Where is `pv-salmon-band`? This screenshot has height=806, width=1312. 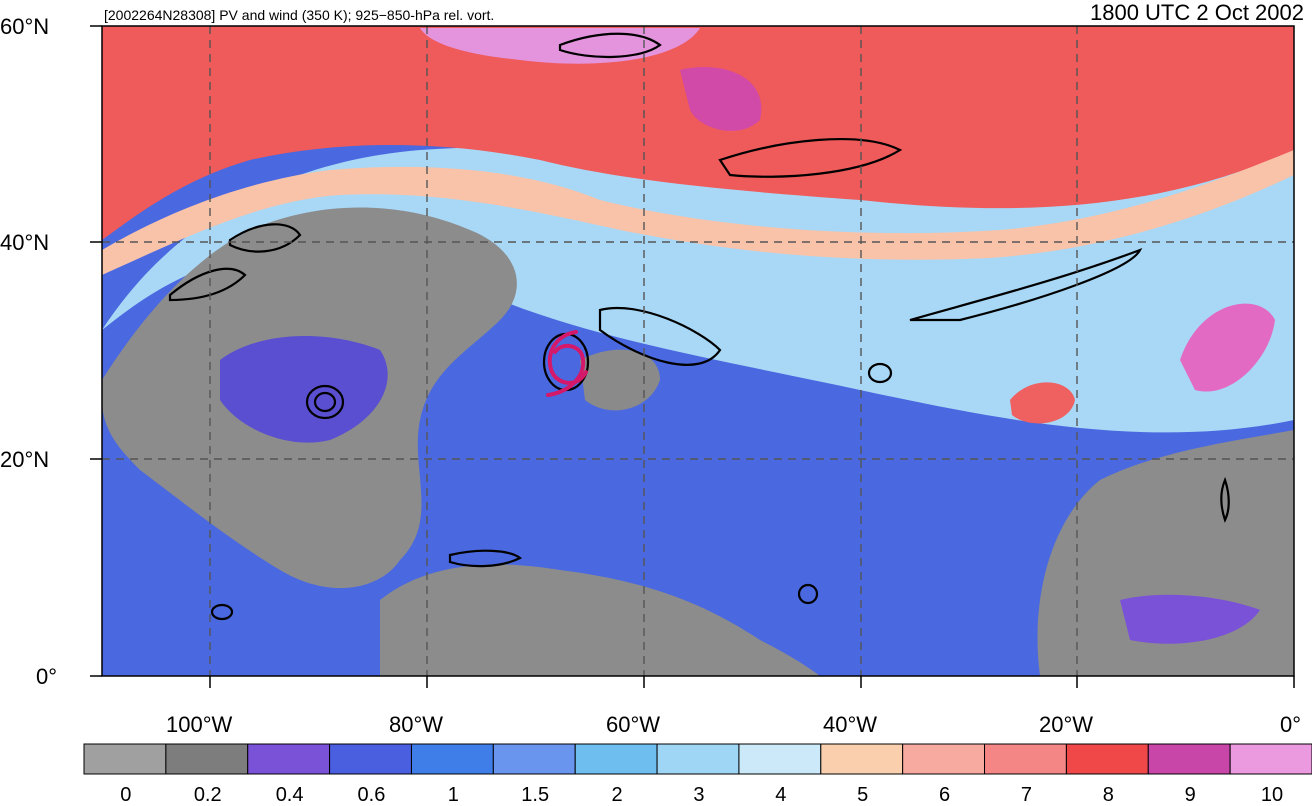
pv-salmon-band is located at coordinates (698, 212).